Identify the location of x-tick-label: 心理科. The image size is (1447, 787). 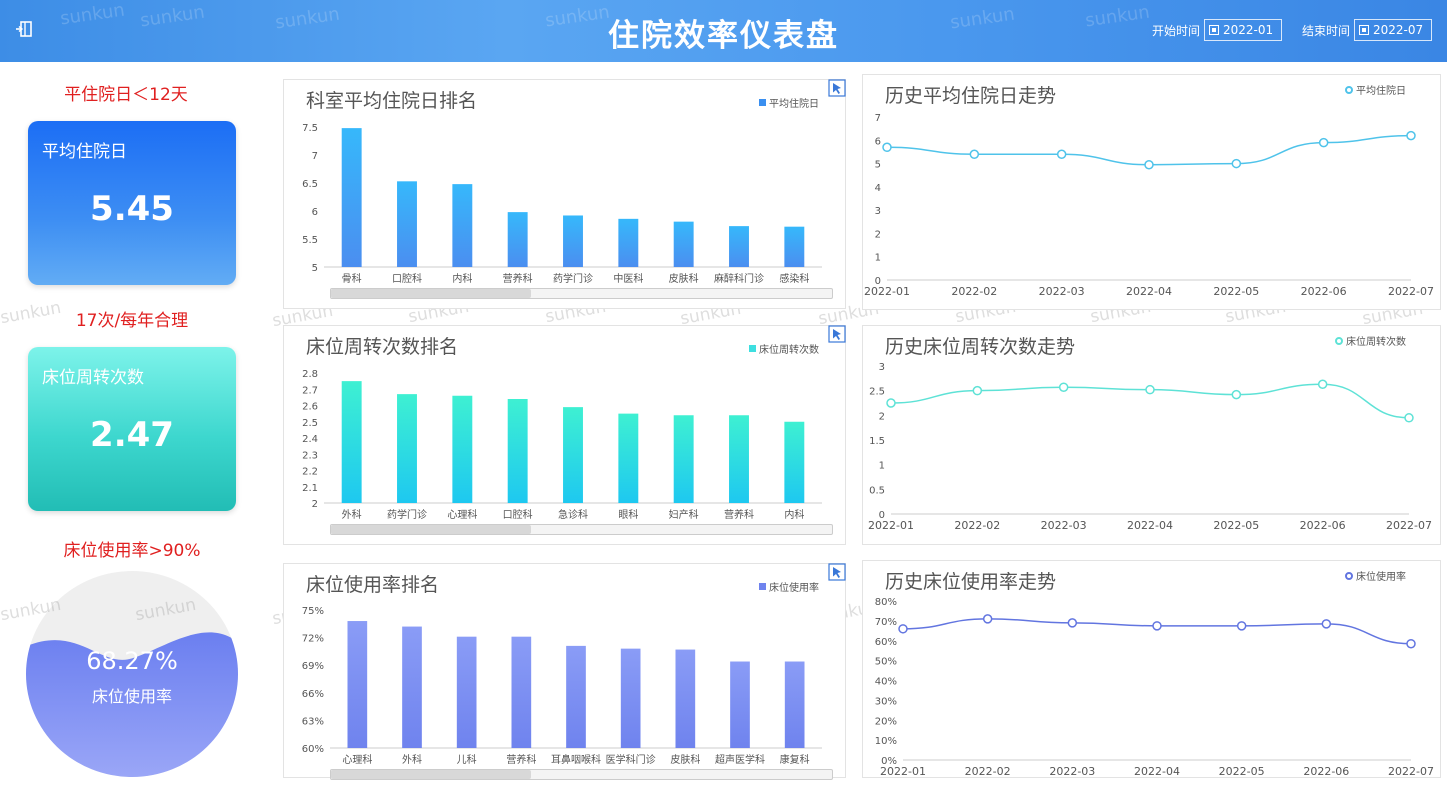
(357, 759).